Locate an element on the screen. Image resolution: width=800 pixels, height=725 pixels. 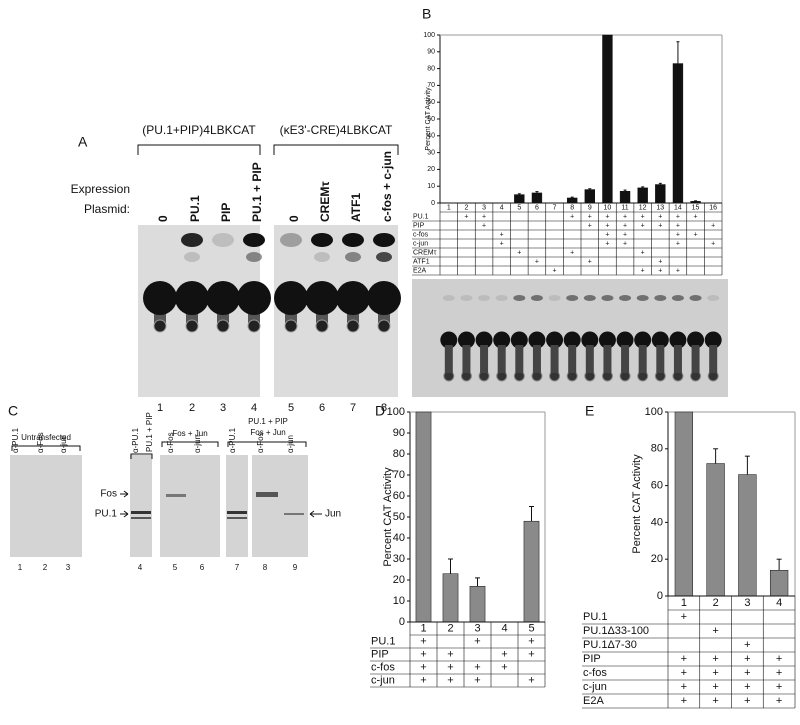
panel-label: A is located at coordinates (83, 142).